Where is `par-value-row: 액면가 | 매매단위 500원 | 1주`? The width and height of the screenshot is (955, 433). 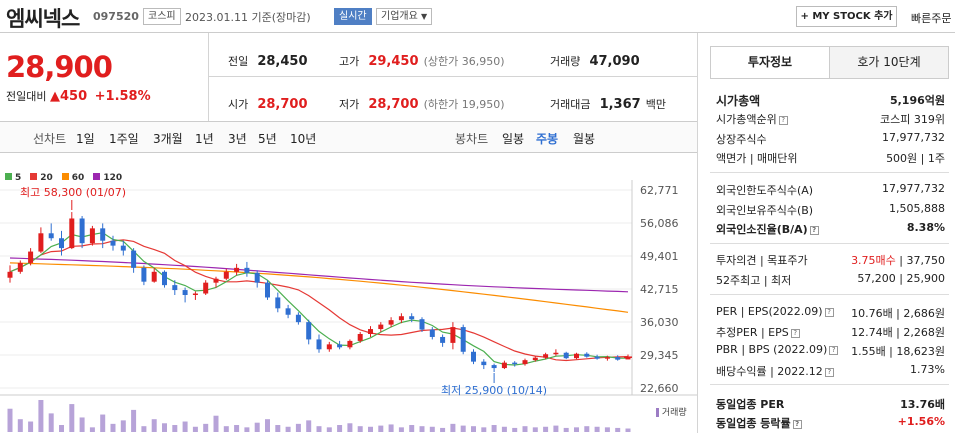 par-value-row: 액면가 | 매매단위 500원 | 1주 is located at coordinates (830, 158).